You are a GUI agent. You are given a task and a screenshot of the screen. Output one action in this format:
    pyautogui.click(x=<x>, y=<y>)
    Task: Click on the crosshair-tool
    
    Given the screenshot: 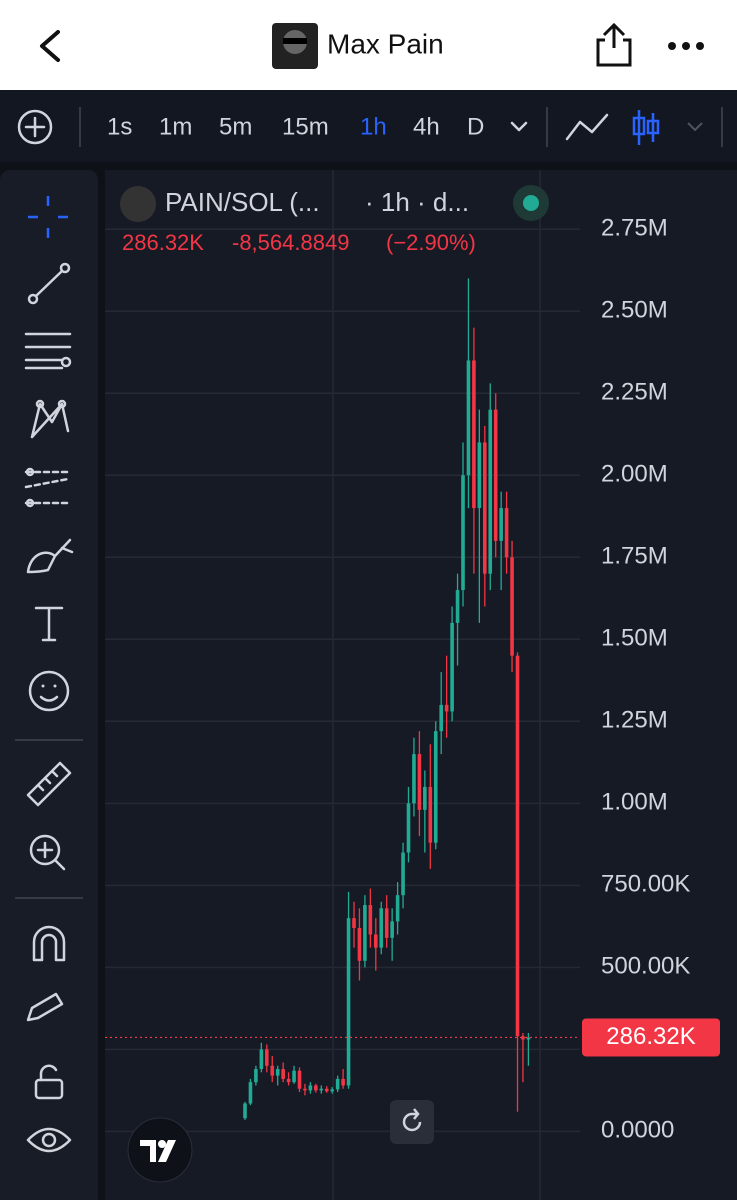 What is the action you would take?
    pyautogui.click(x=48, y=217)
    